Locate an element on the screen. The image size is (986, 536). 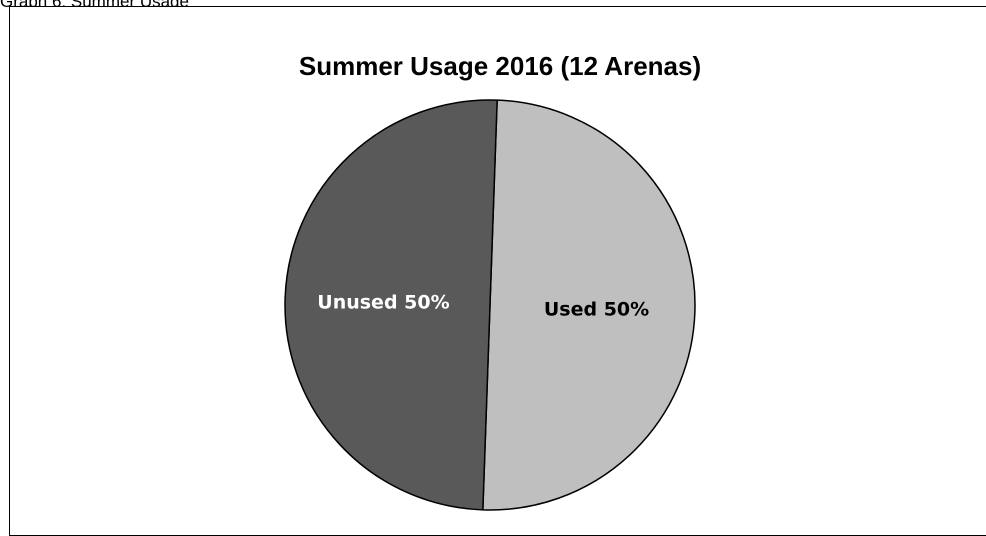
chart-title: Summer Usage 2016 (12 Arenas) is located at coordinates (500, 66).